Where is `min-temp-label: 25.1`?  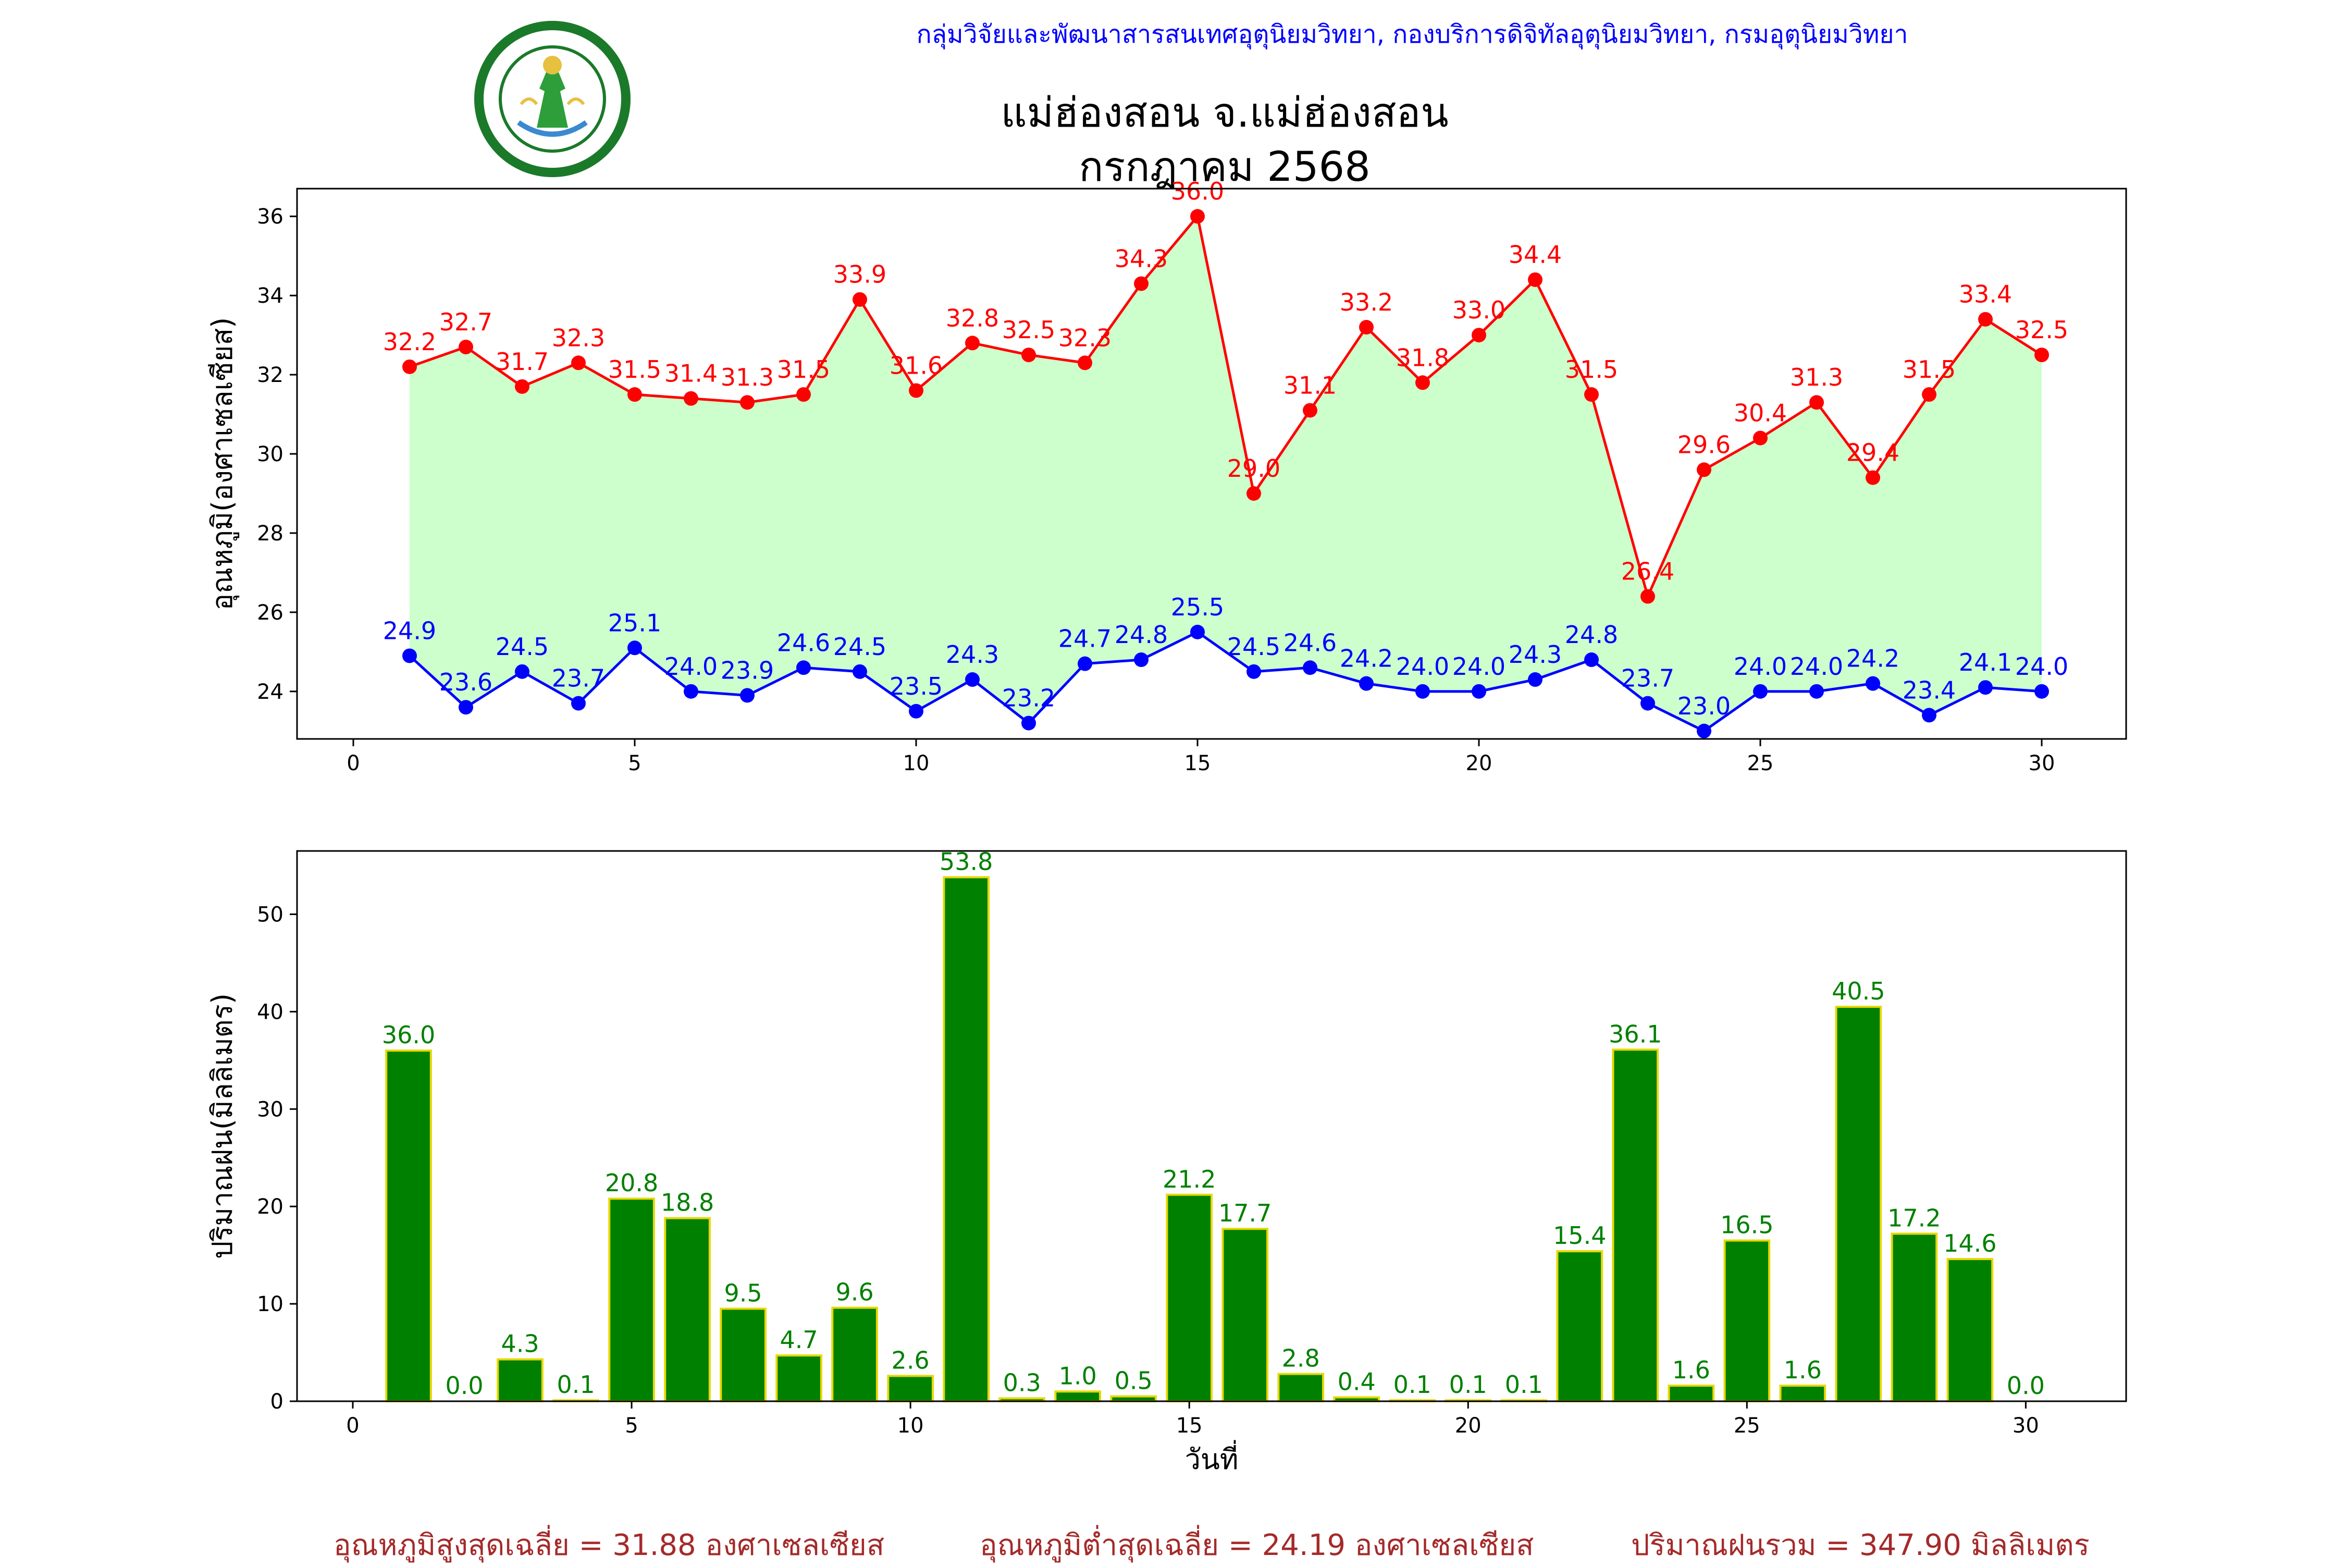 min-temp-label: 25.1 is located at coordinates (634, 623).